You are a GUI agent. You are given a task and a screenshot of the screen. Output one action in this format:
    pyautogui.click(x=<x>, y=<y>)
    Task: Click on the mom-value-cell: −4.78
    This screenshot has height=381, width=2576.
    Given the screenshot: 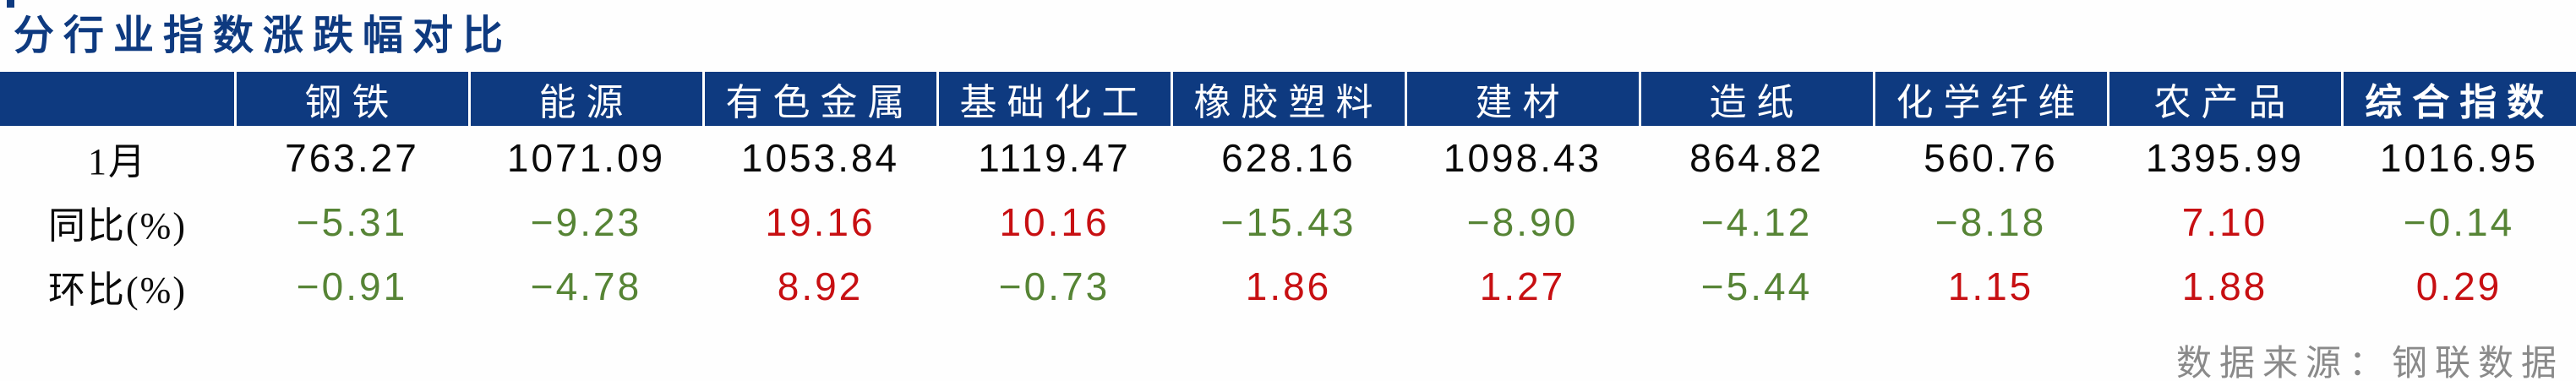 What is the action you would take?
    pyautogui.click(x=586, y=286)
    